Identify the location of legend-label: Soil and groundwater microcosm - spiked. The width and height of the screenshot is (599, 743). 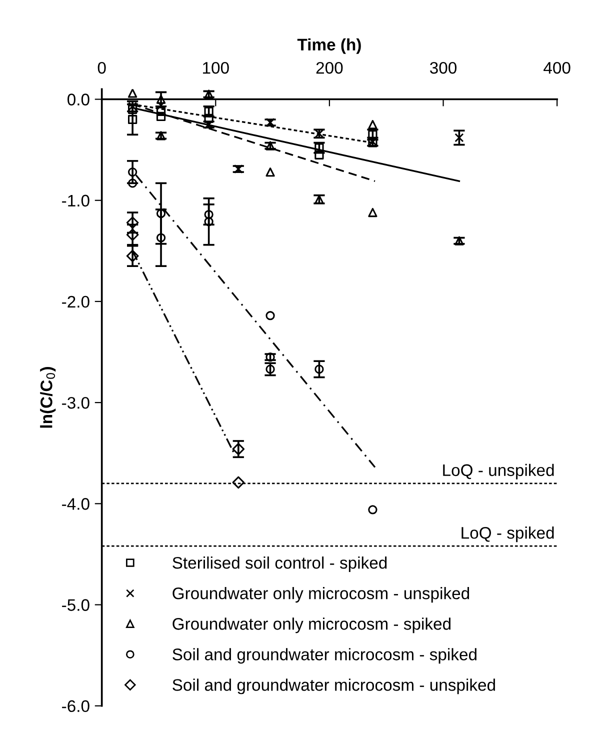
(324, 656).